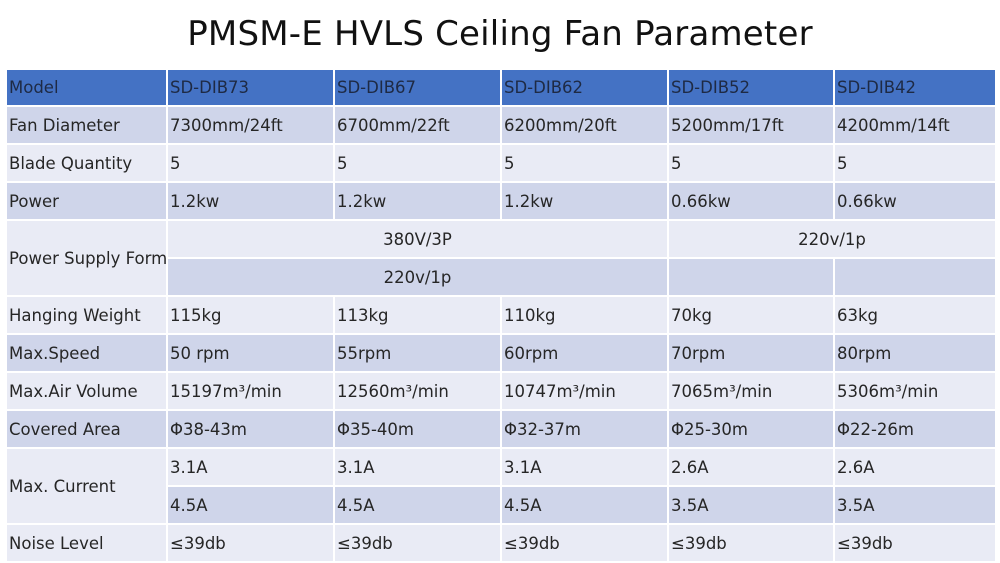  I want to click on row-label: Max.Speed, so click(86, 353).